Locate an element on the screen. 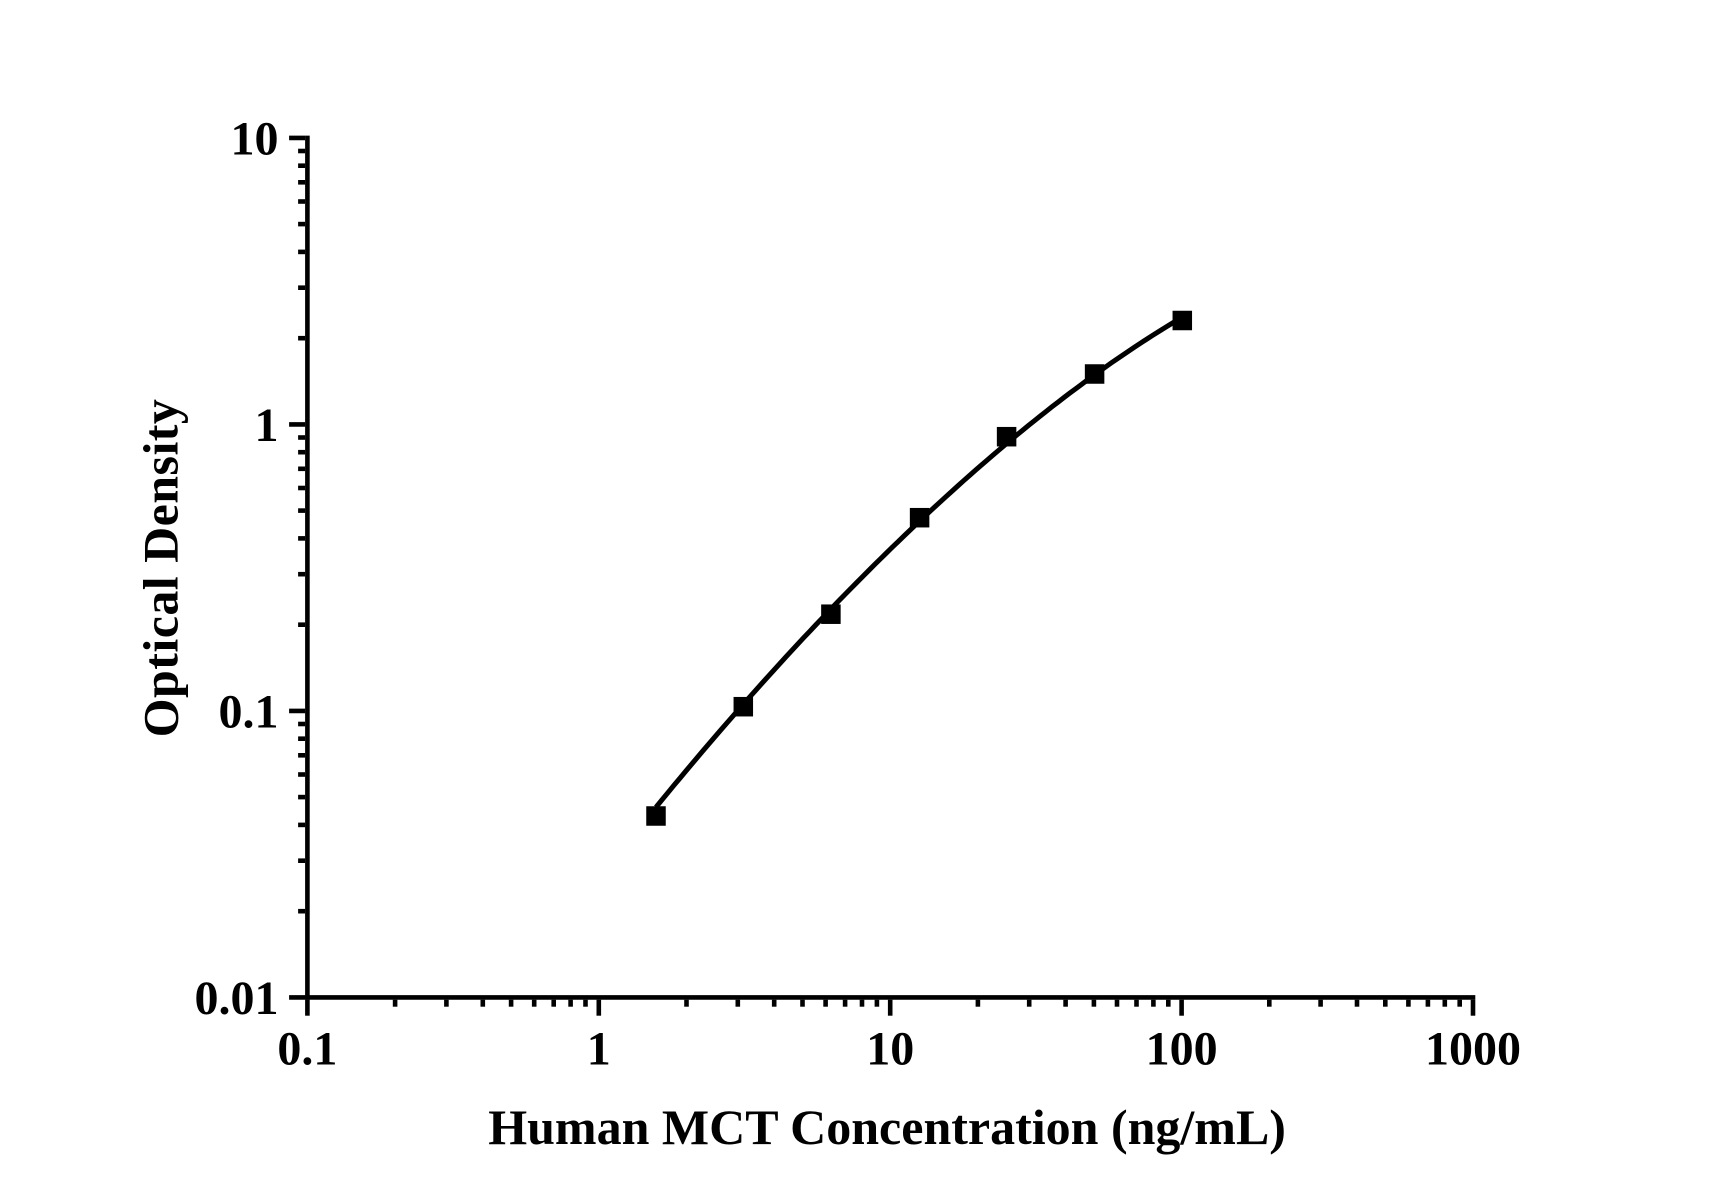  svg-text: 0.01 is located at coordinates (237, 998).